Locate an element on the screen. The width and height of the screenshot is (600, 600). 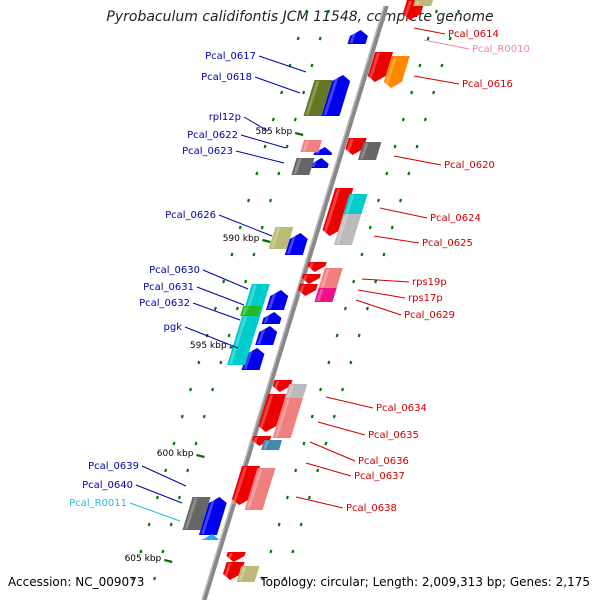
gene-label: Pcal_0618 is located at coordinates (226, 77).